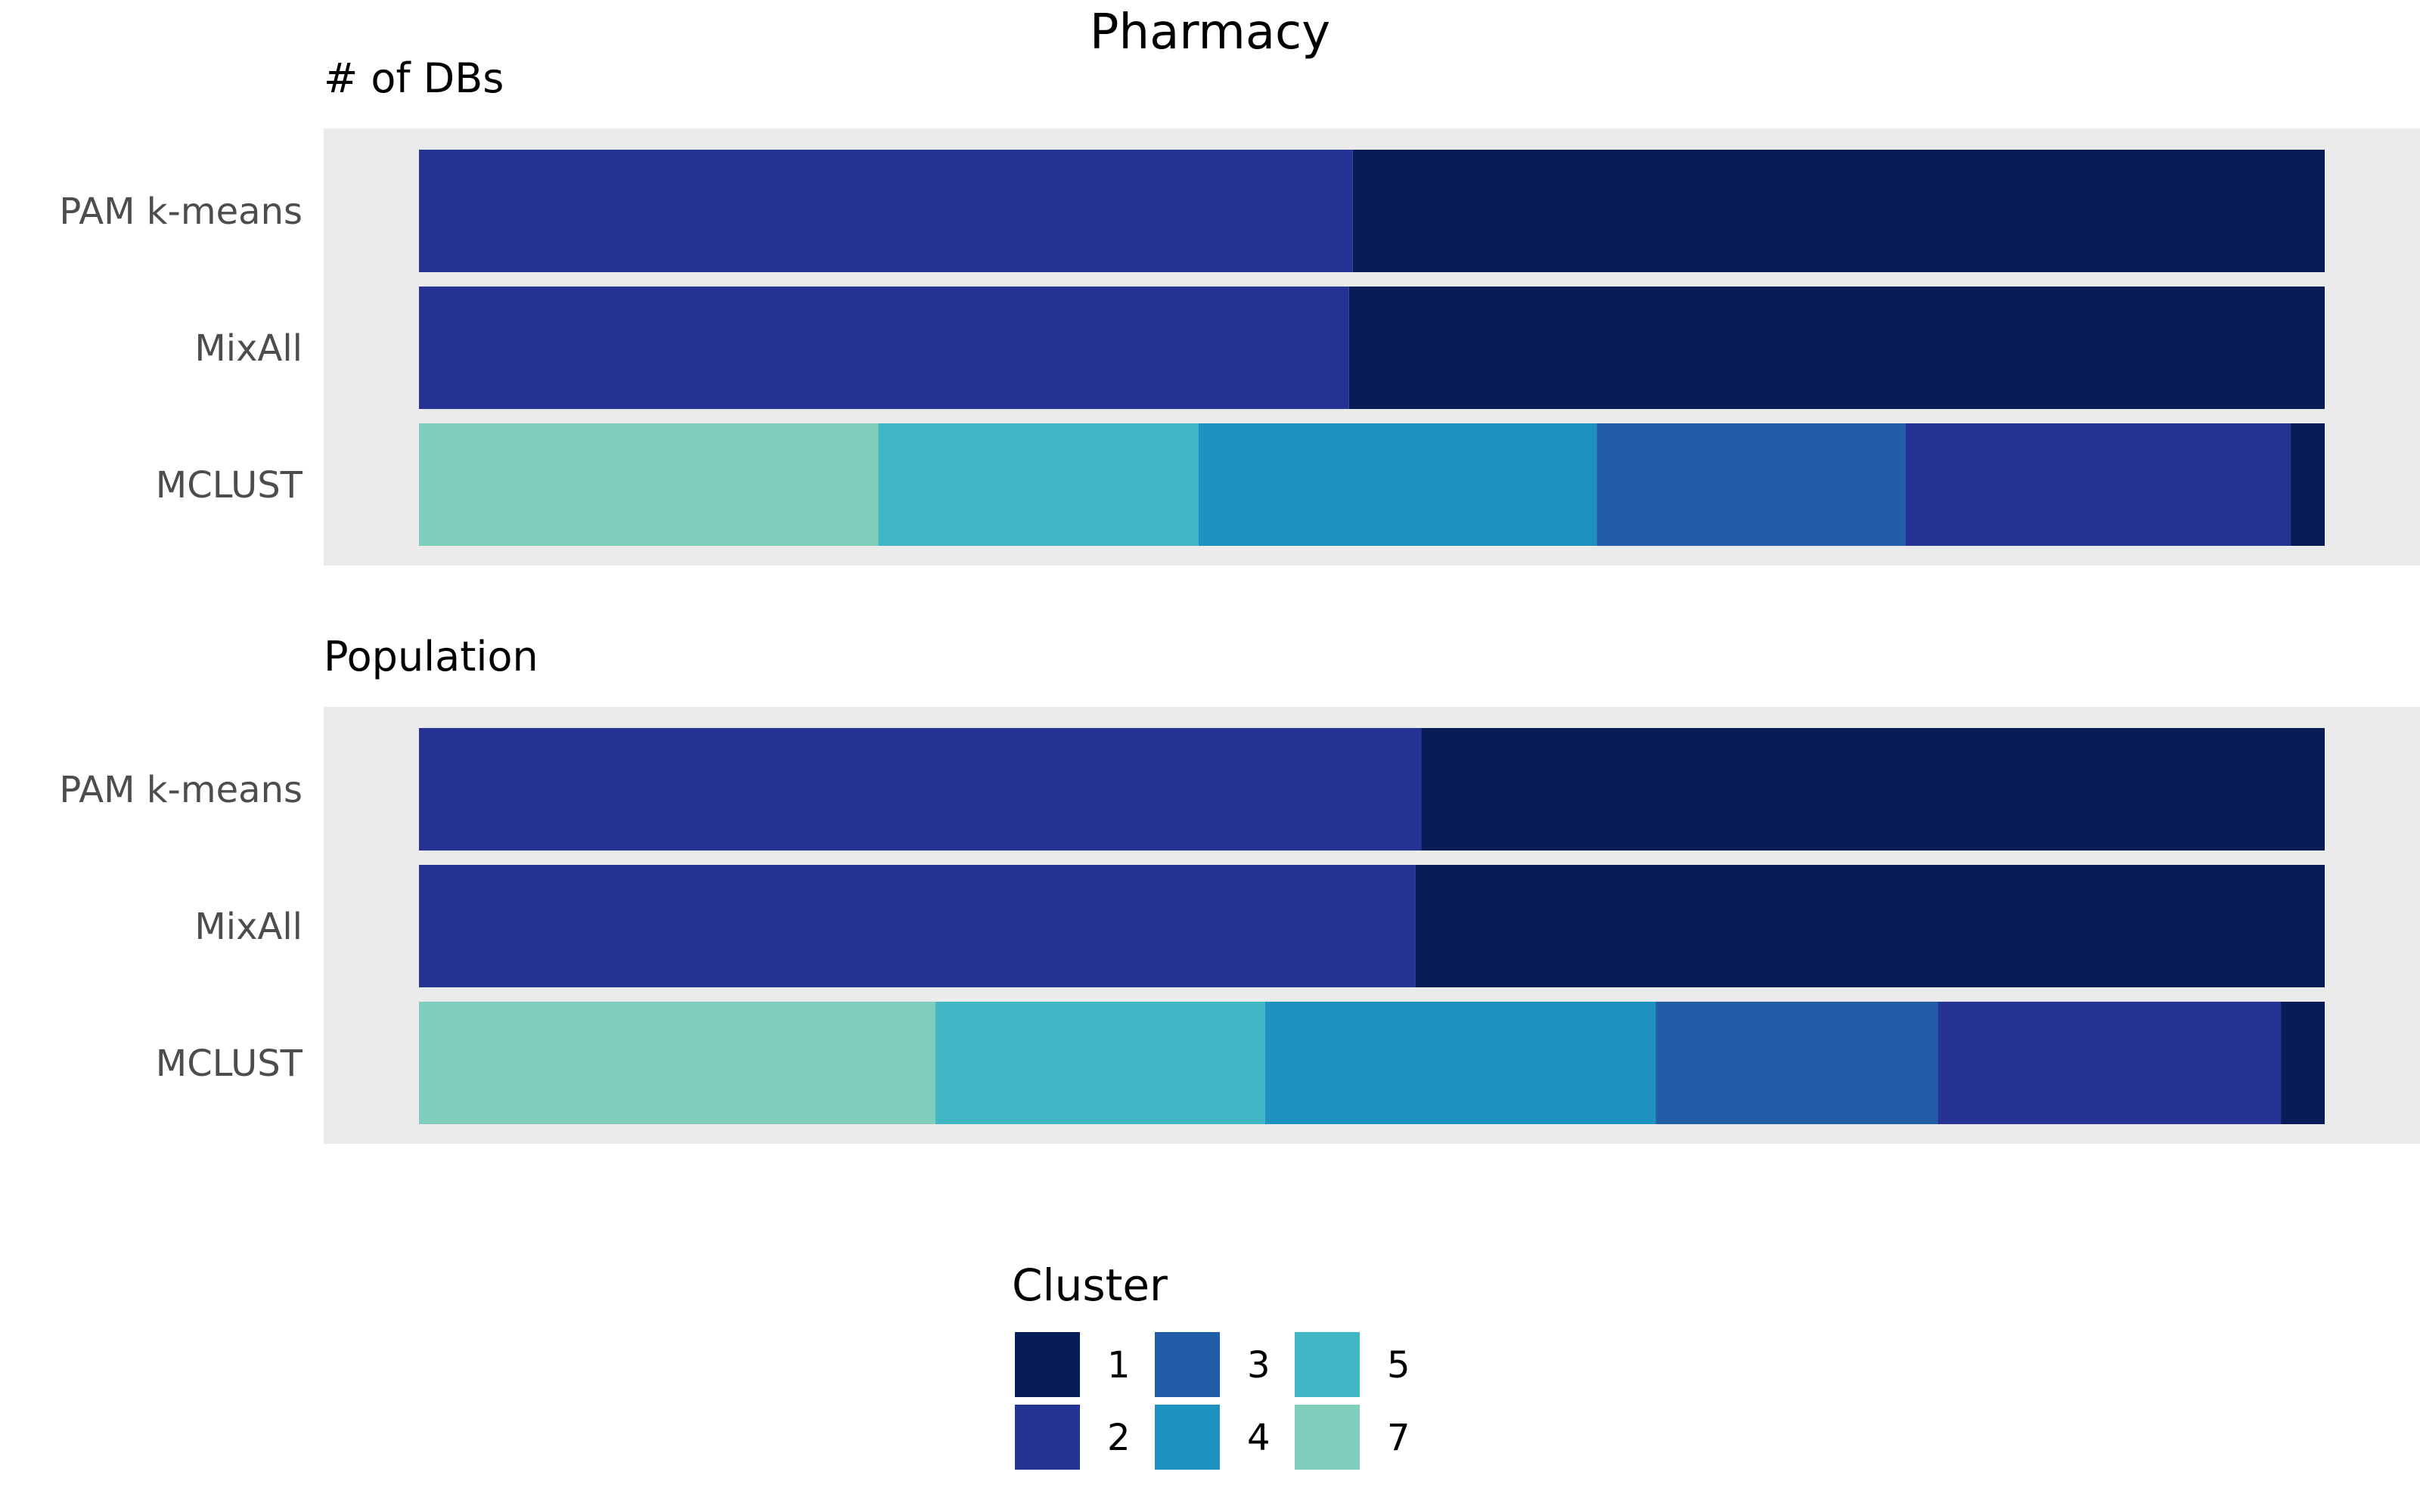  What do you see at coordinates (414, 78) in the screenshot?
I see `panel-title: # of DBs` at bounding box center [414, 78].